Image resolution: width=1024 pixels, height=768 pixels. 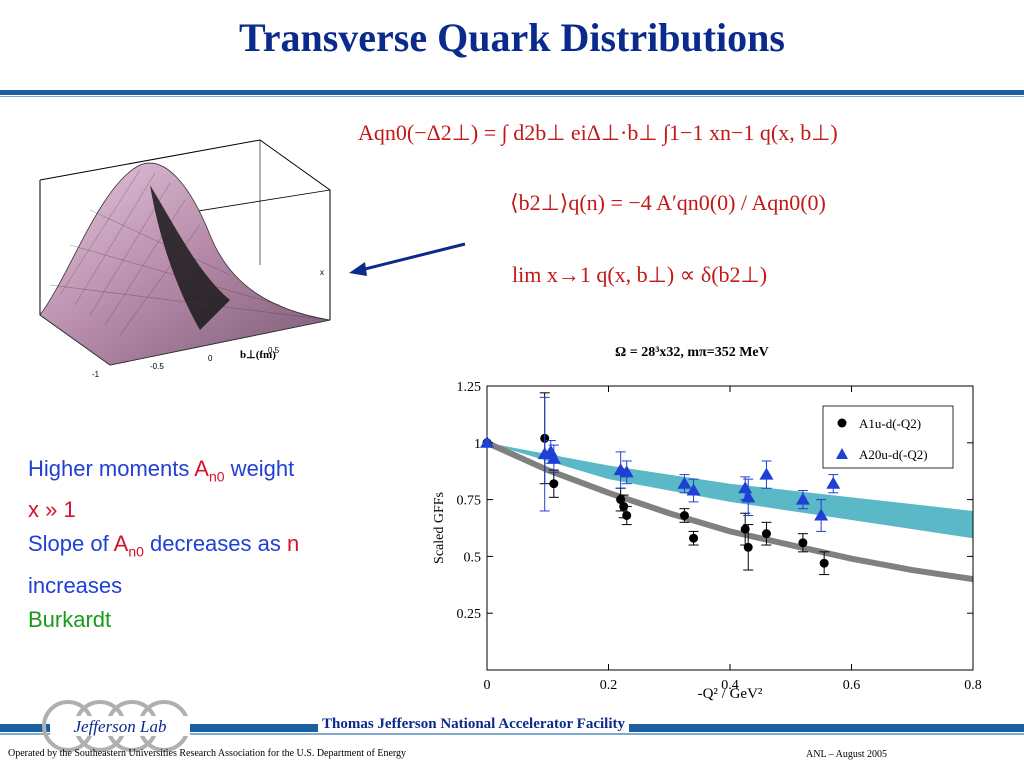 What do you see at coordinates (730, 694) in the screenshot?
I see `x-axis-label: -Q² / GeV²` at bounding box center [730, 694].